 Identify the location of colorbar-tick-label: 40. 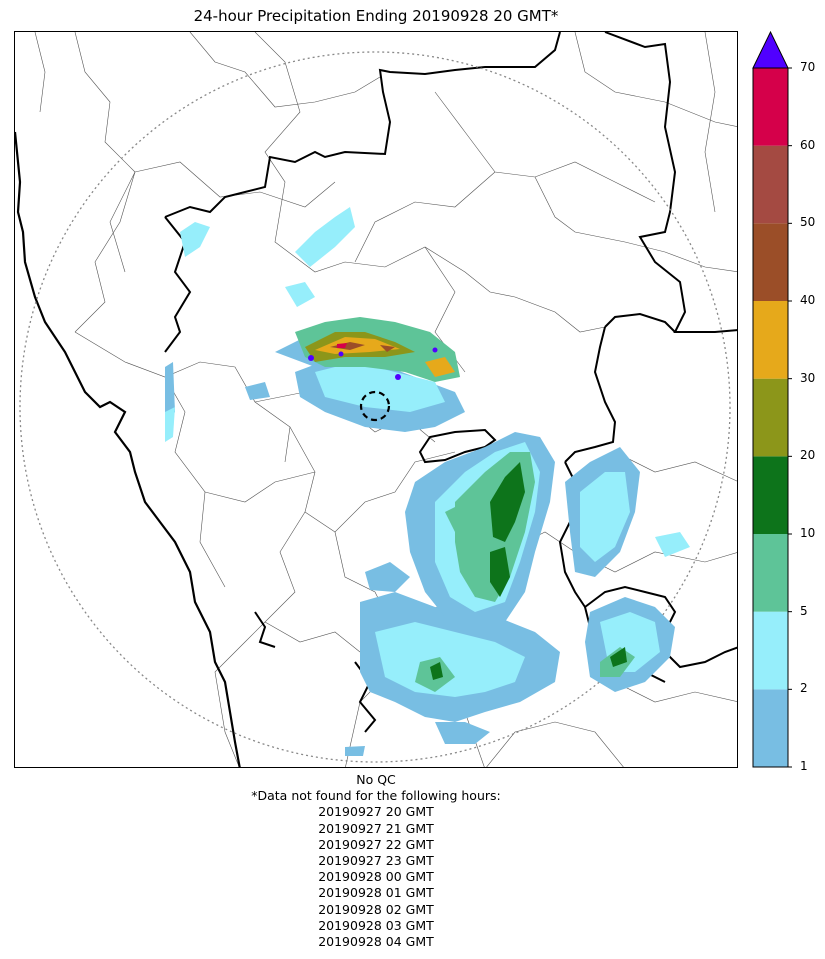
(808, 300).